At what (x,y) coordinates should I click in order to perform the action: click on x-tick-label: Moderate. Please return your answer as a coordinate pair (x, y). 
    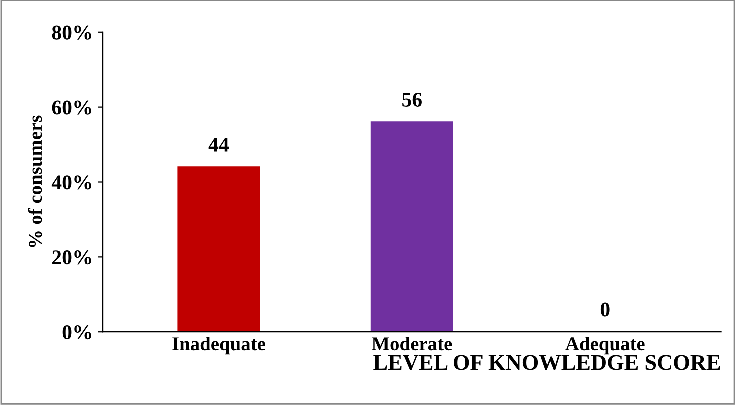
    Looking at the image, I should click on (412, 343).